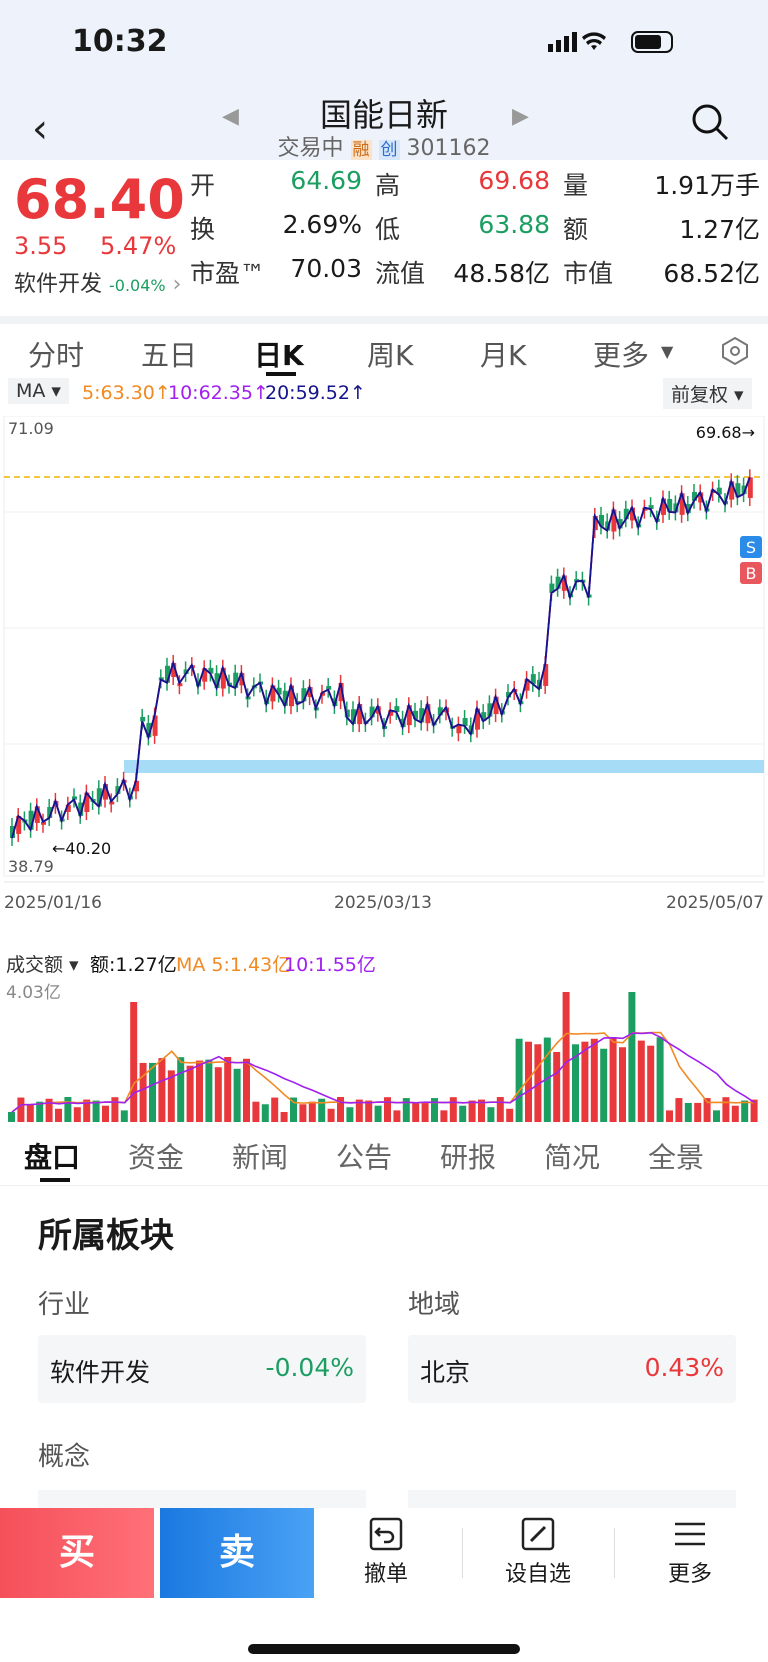 The image size is (768, 1662). What do you see at coordinates (38, 391) in the screenshot?
I see `ma-selector: MA ▾` at bounding box center [38, 391].